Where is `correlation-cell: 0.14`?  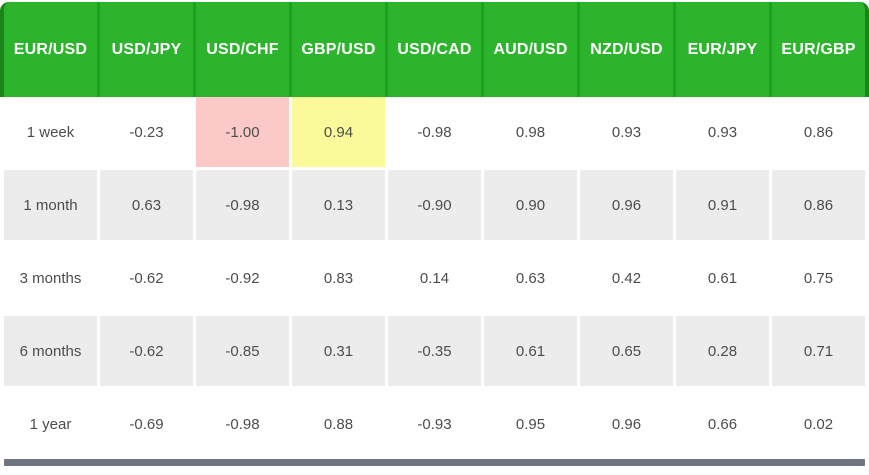
correlation-cell: 0.14 is located at coordinates (434, 278).